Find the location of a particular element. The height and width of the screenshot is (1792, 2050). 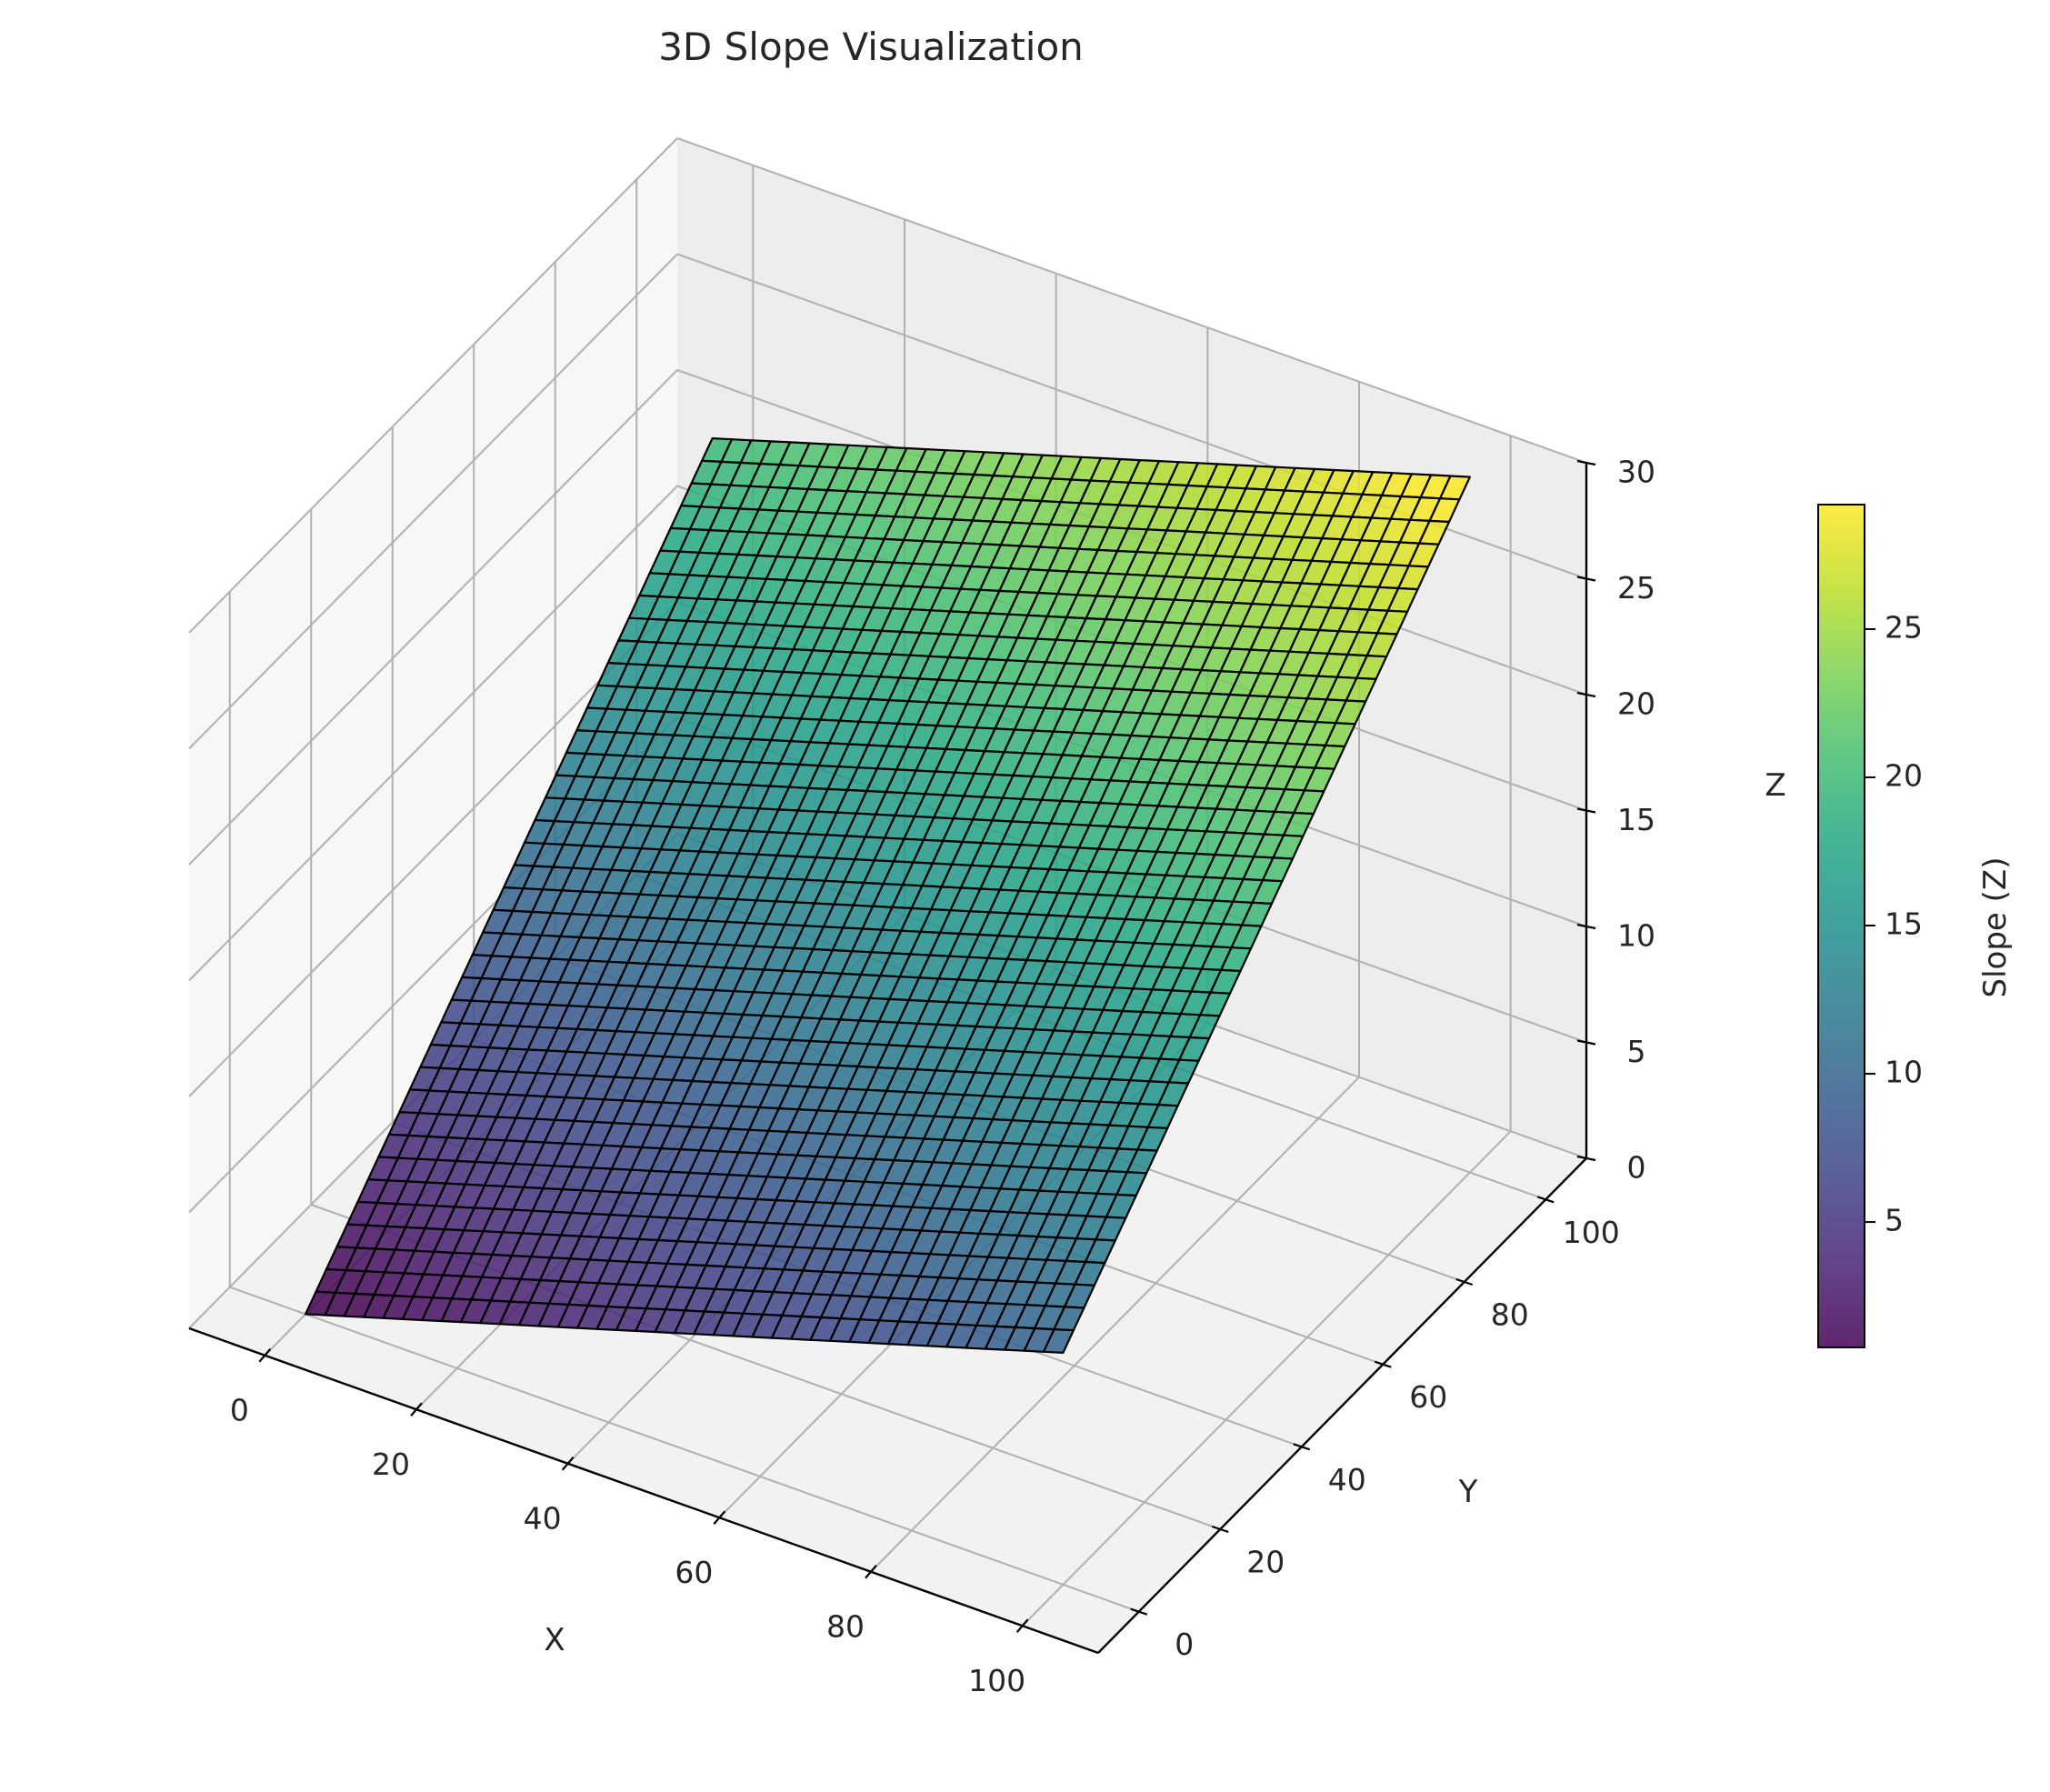

chart-title: 3D Slope Visualization is located at coordinates (871, 47).